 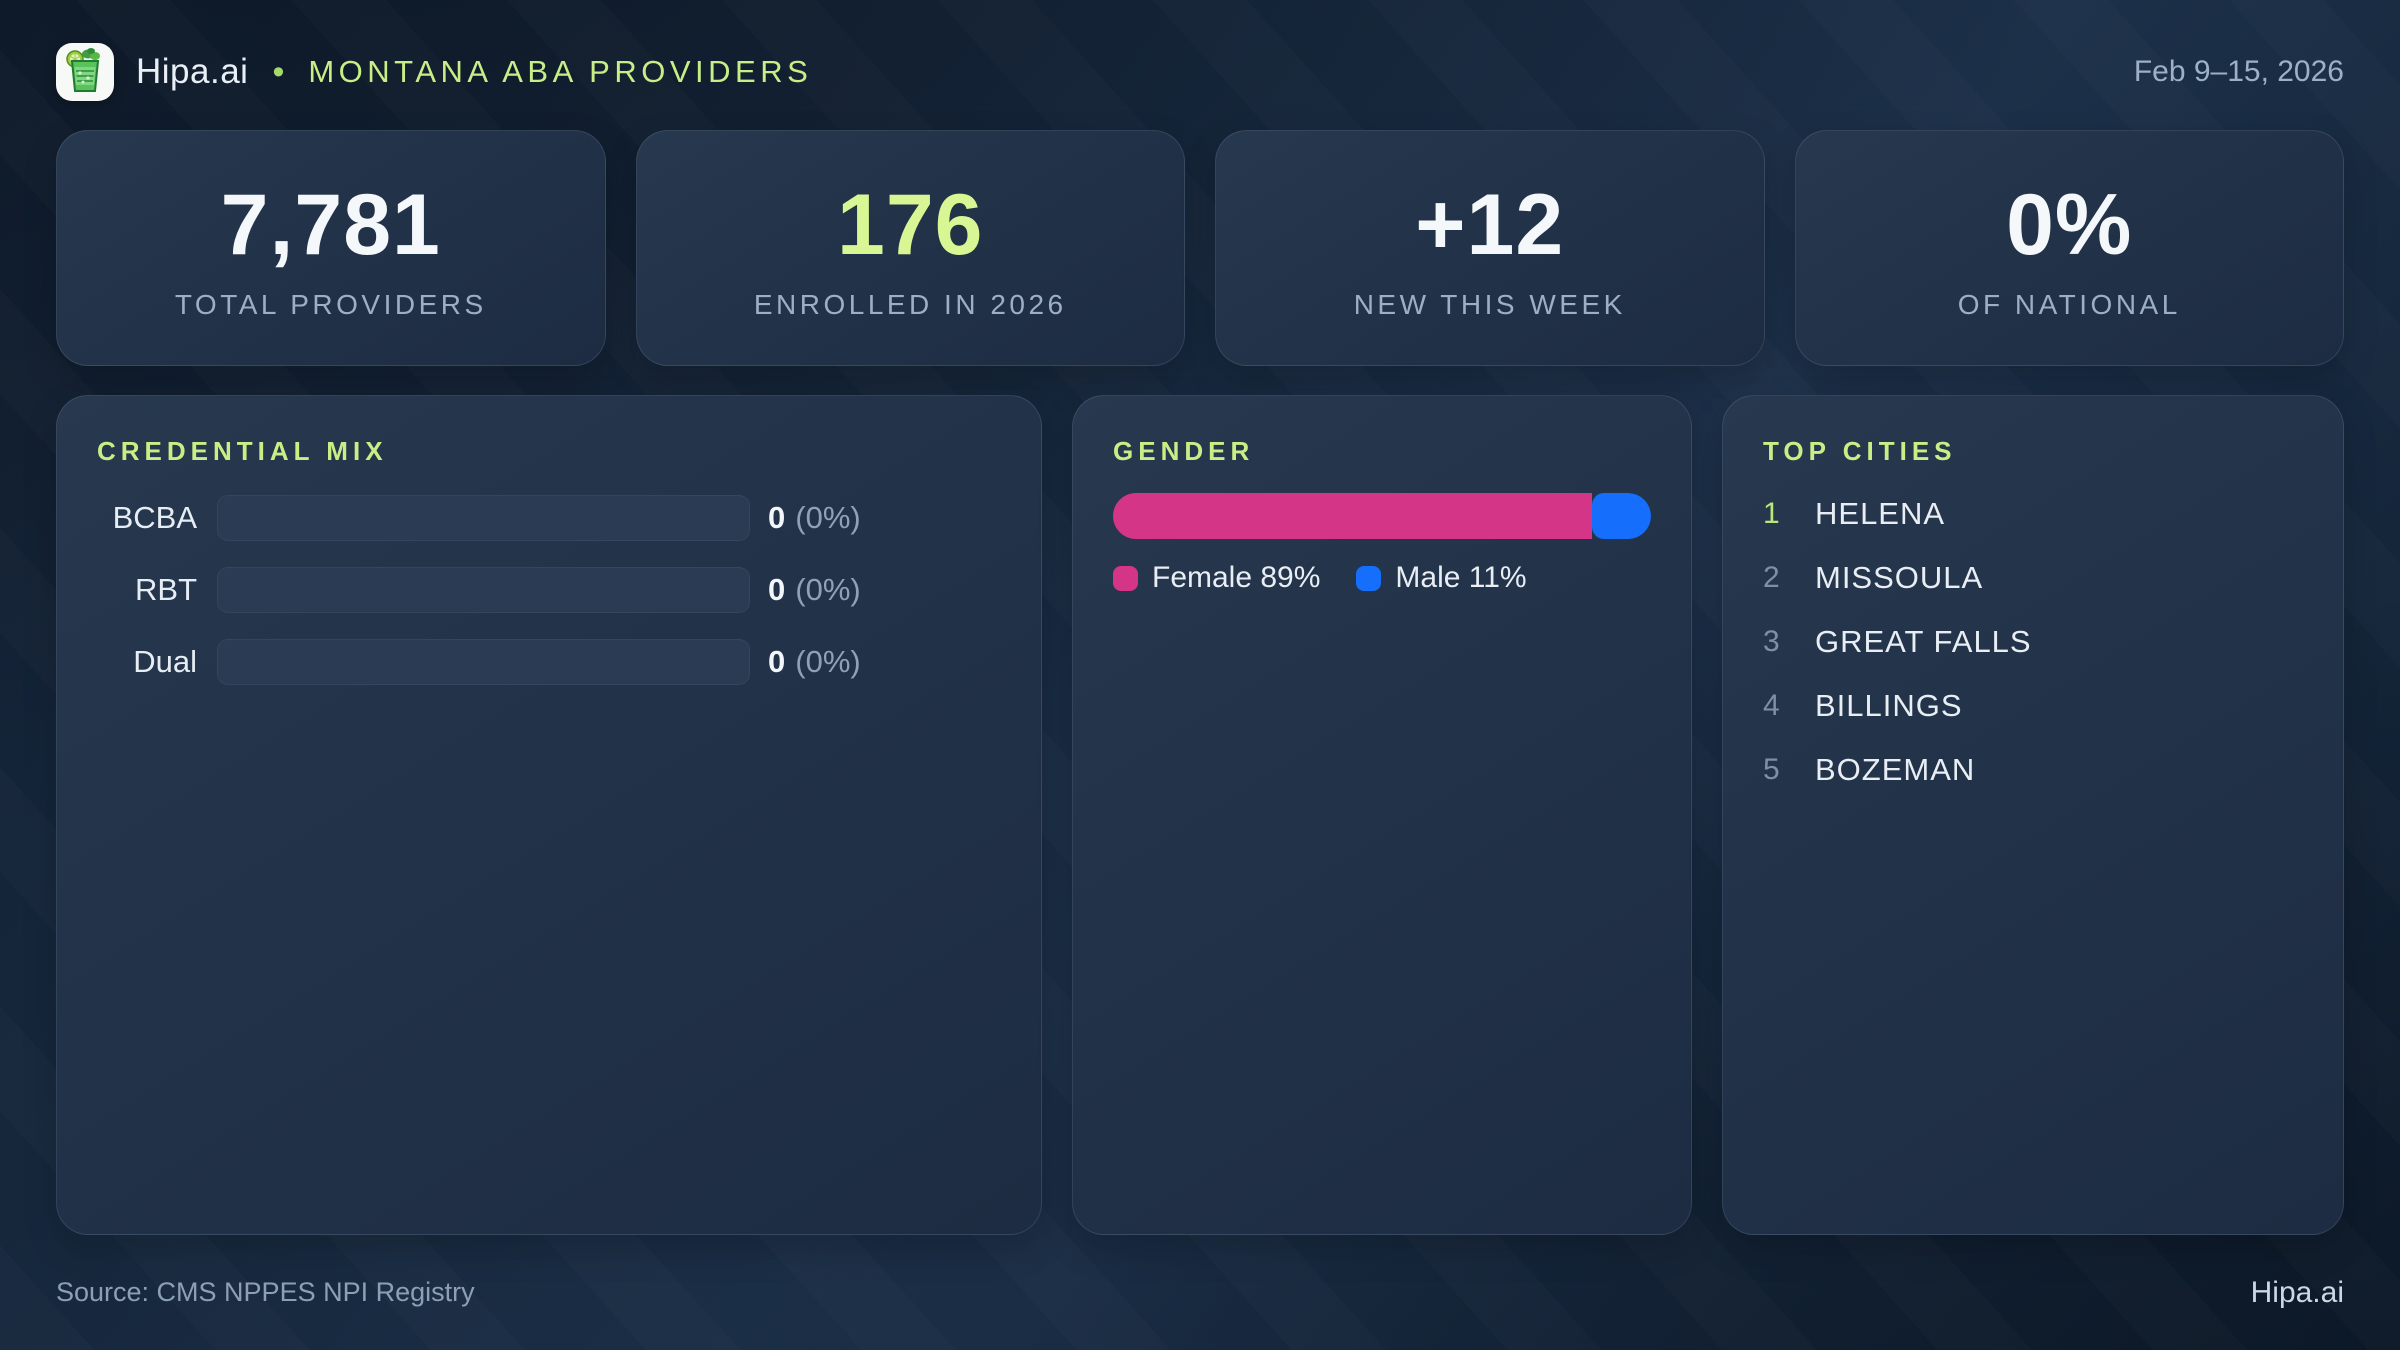 I want to click on city-name: MISSOULA, so click(x=1899, y=577).